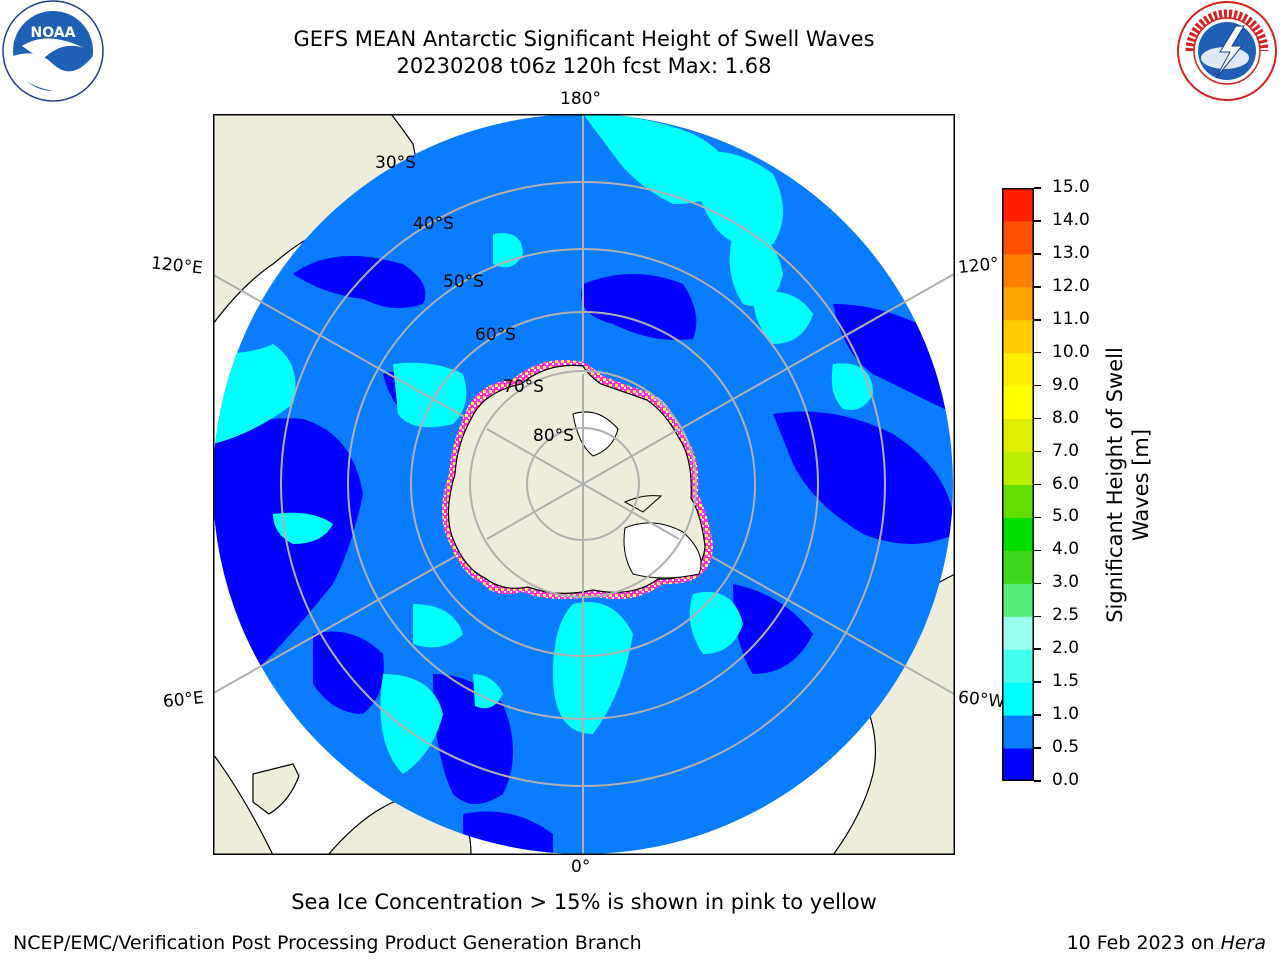  I want to click on lon-label-top: 180°, so click(580, 99).